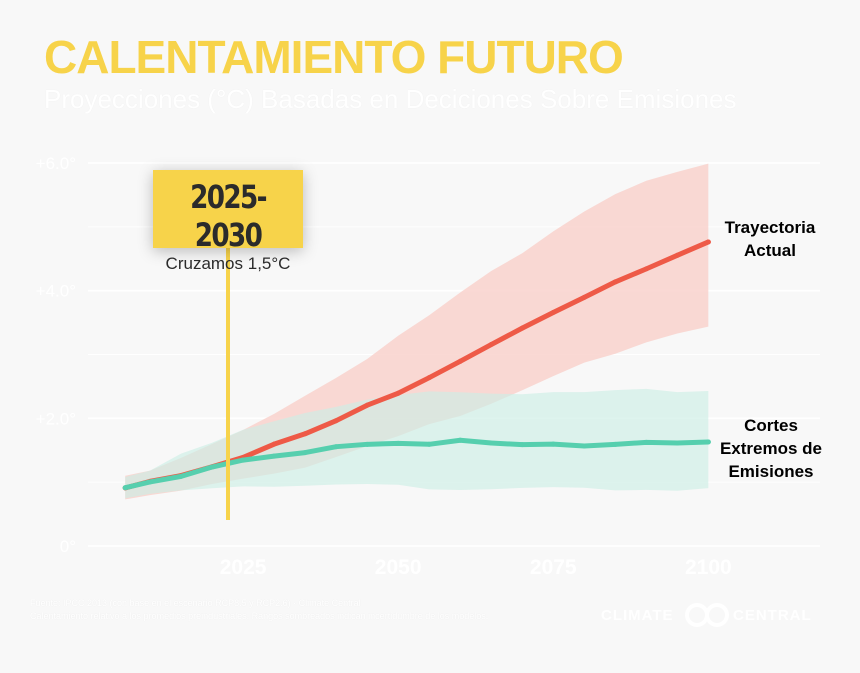 The image size is (860, 673). I want to click on logo-word-right: CENTRAL, so click(772, 615).